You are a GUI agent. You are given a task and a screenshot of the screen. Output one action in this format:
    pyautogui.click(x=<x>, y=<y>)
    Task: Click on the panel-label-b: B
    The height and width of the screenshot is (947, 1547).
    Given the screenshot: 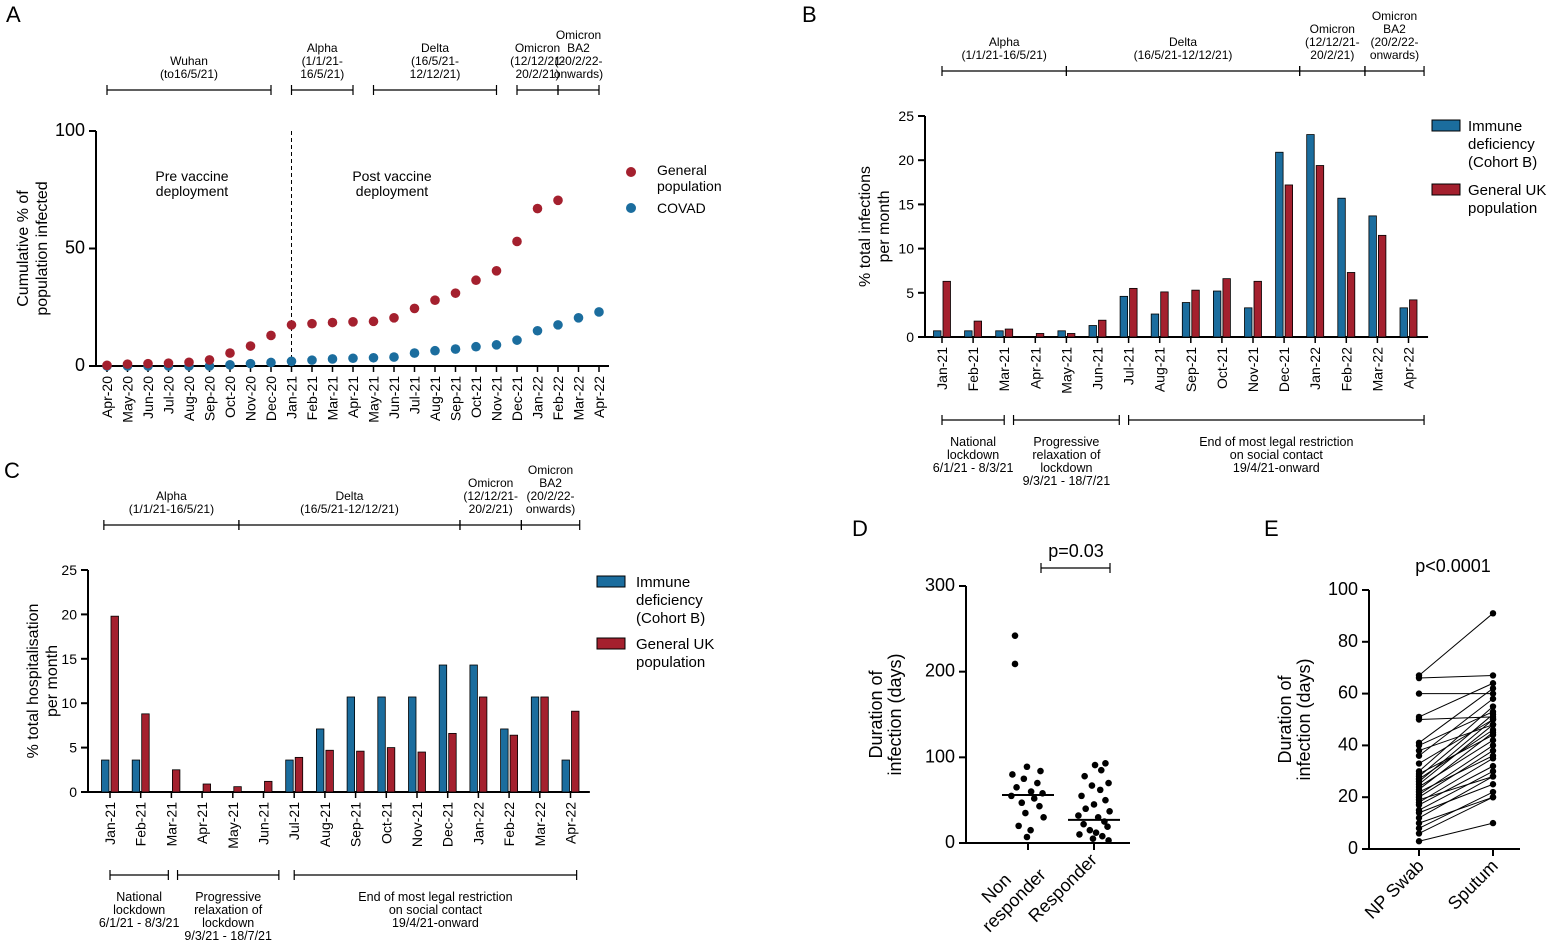 What is the action you would take?
    pyautogui.click(x=809, y=14)
    